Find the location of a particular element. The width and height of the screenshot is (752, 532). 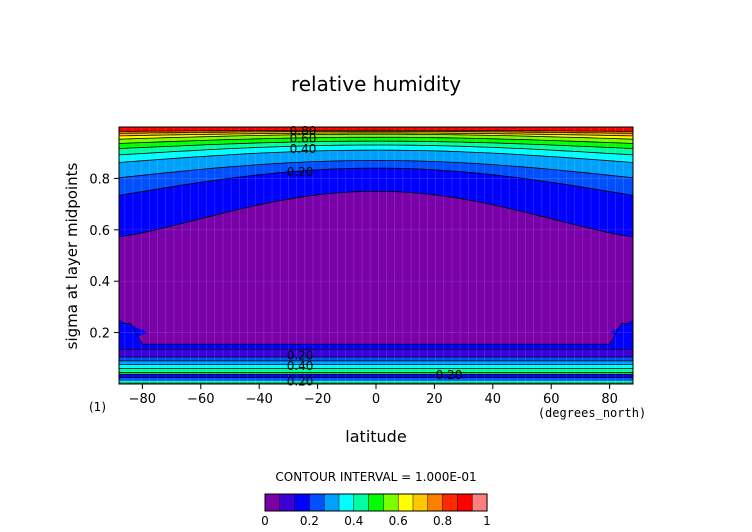

colorbar: 0 0.2 0.4 0.6 0.8 1 is located at coordinates (376, 510).